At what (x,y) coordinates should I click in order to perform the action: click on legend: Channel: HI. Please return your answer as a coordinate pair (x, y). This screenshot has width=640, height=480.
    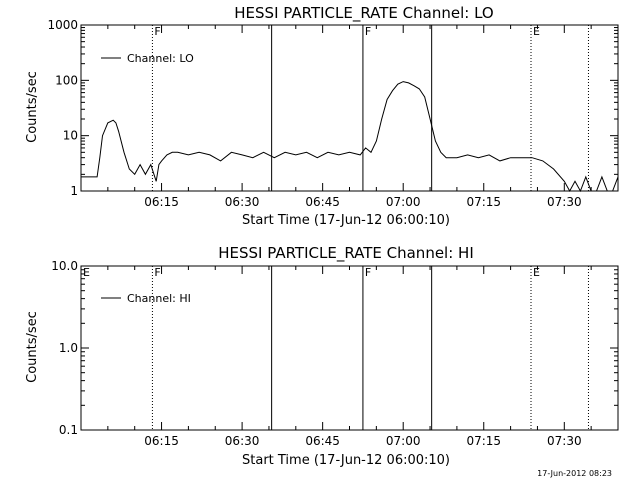
    Looking at the image, I should click on (146, 298).